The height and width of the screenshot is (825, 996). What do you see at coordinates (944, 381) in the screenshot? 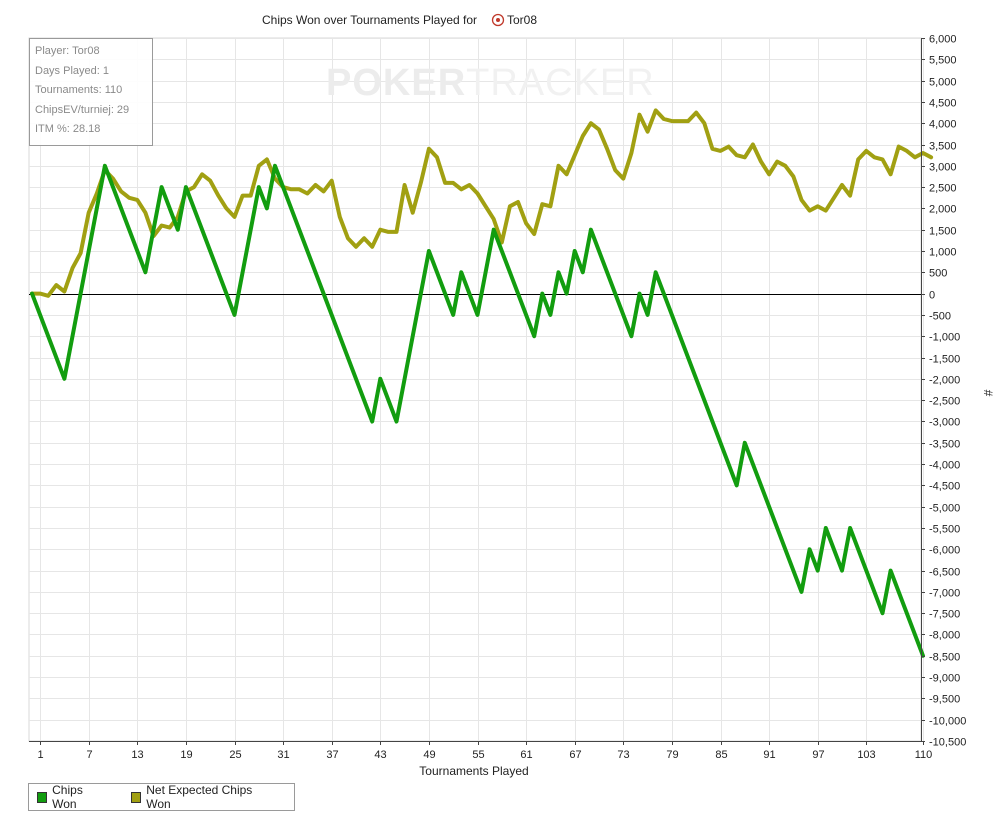
I see `y-tick-label: -2,000` at bounding box center [944, 381].